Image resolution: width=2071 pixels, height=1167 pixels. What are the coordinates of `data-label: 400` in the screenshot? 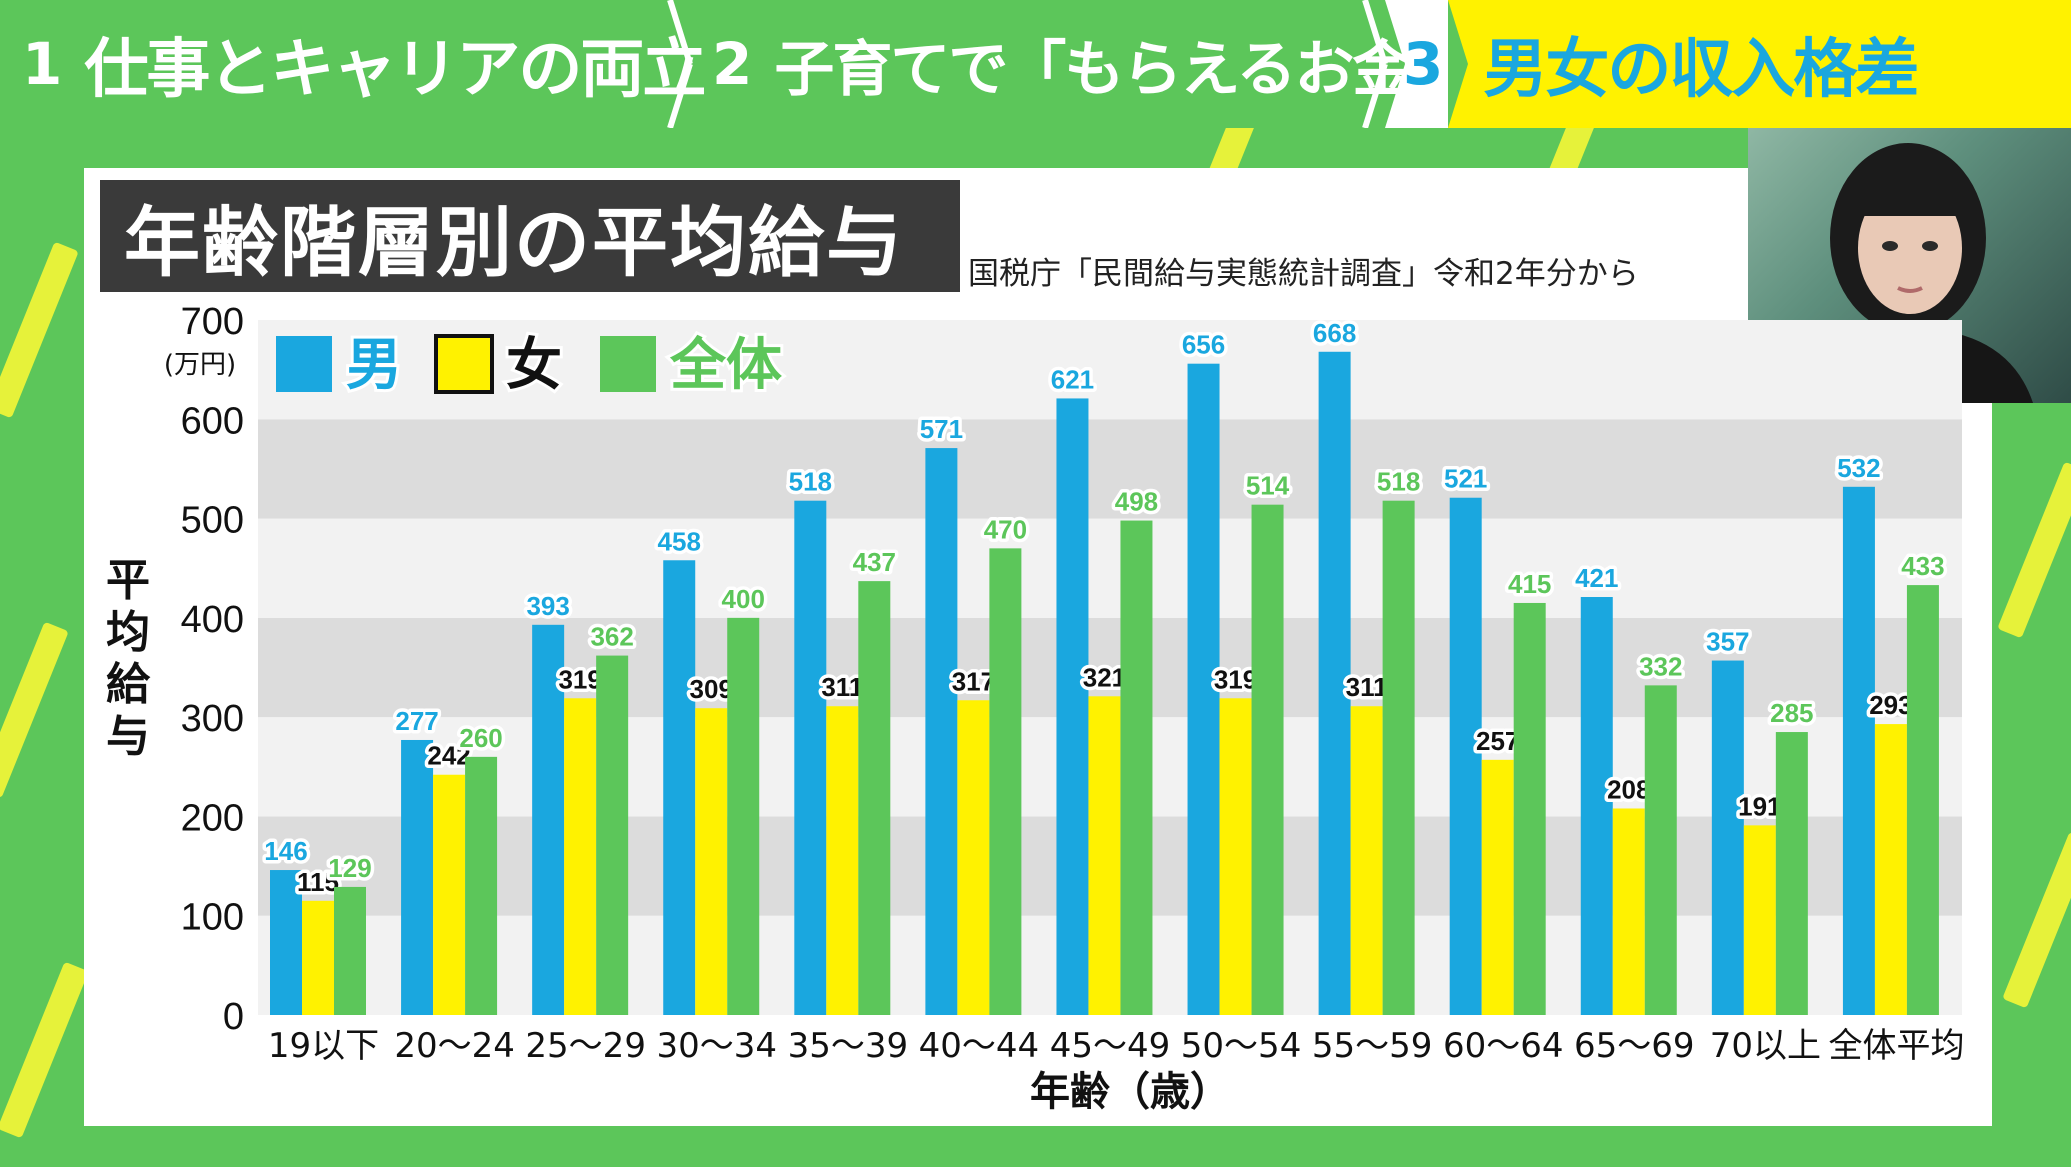 It's located at (743, 599).